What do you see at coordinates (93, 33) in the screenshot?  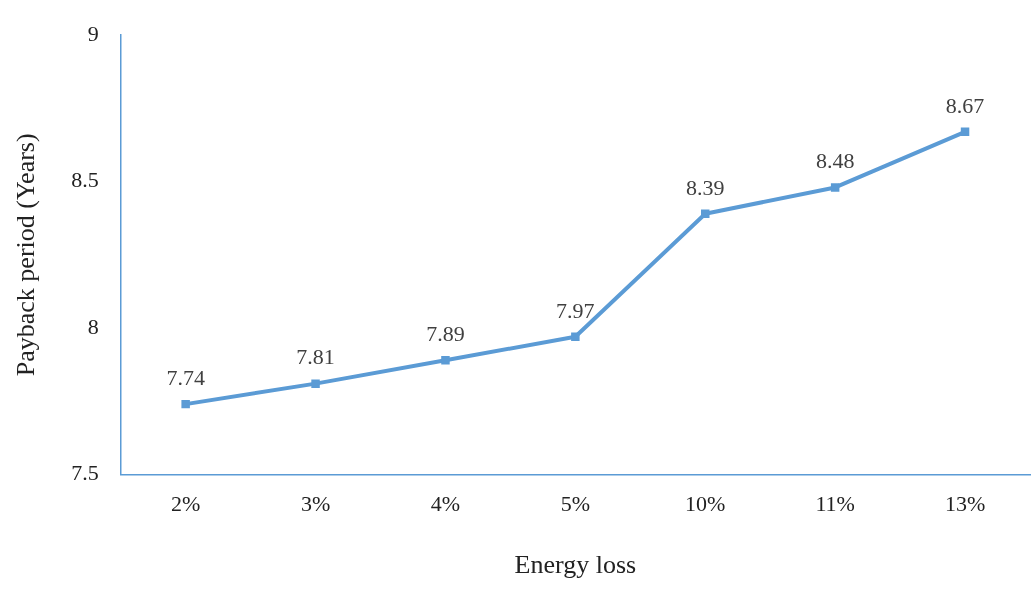 I see `y-tick-label: 9` at bounding box center [93, 33].